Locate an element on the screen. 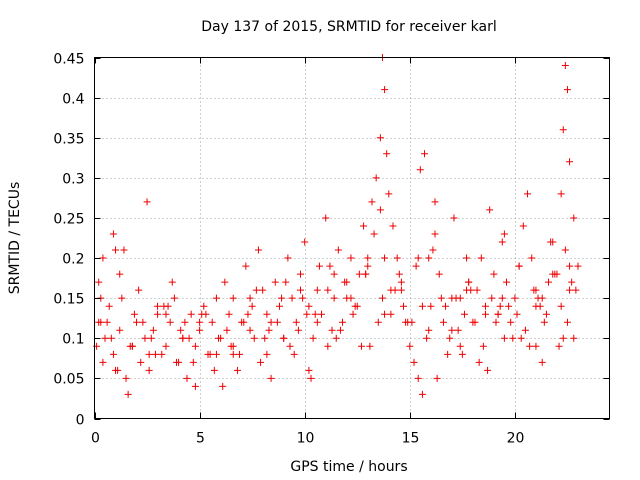 The height and width of the screenshot is (480, 640). y-tick-label: 0.2 is located at coordinates (73, 260).